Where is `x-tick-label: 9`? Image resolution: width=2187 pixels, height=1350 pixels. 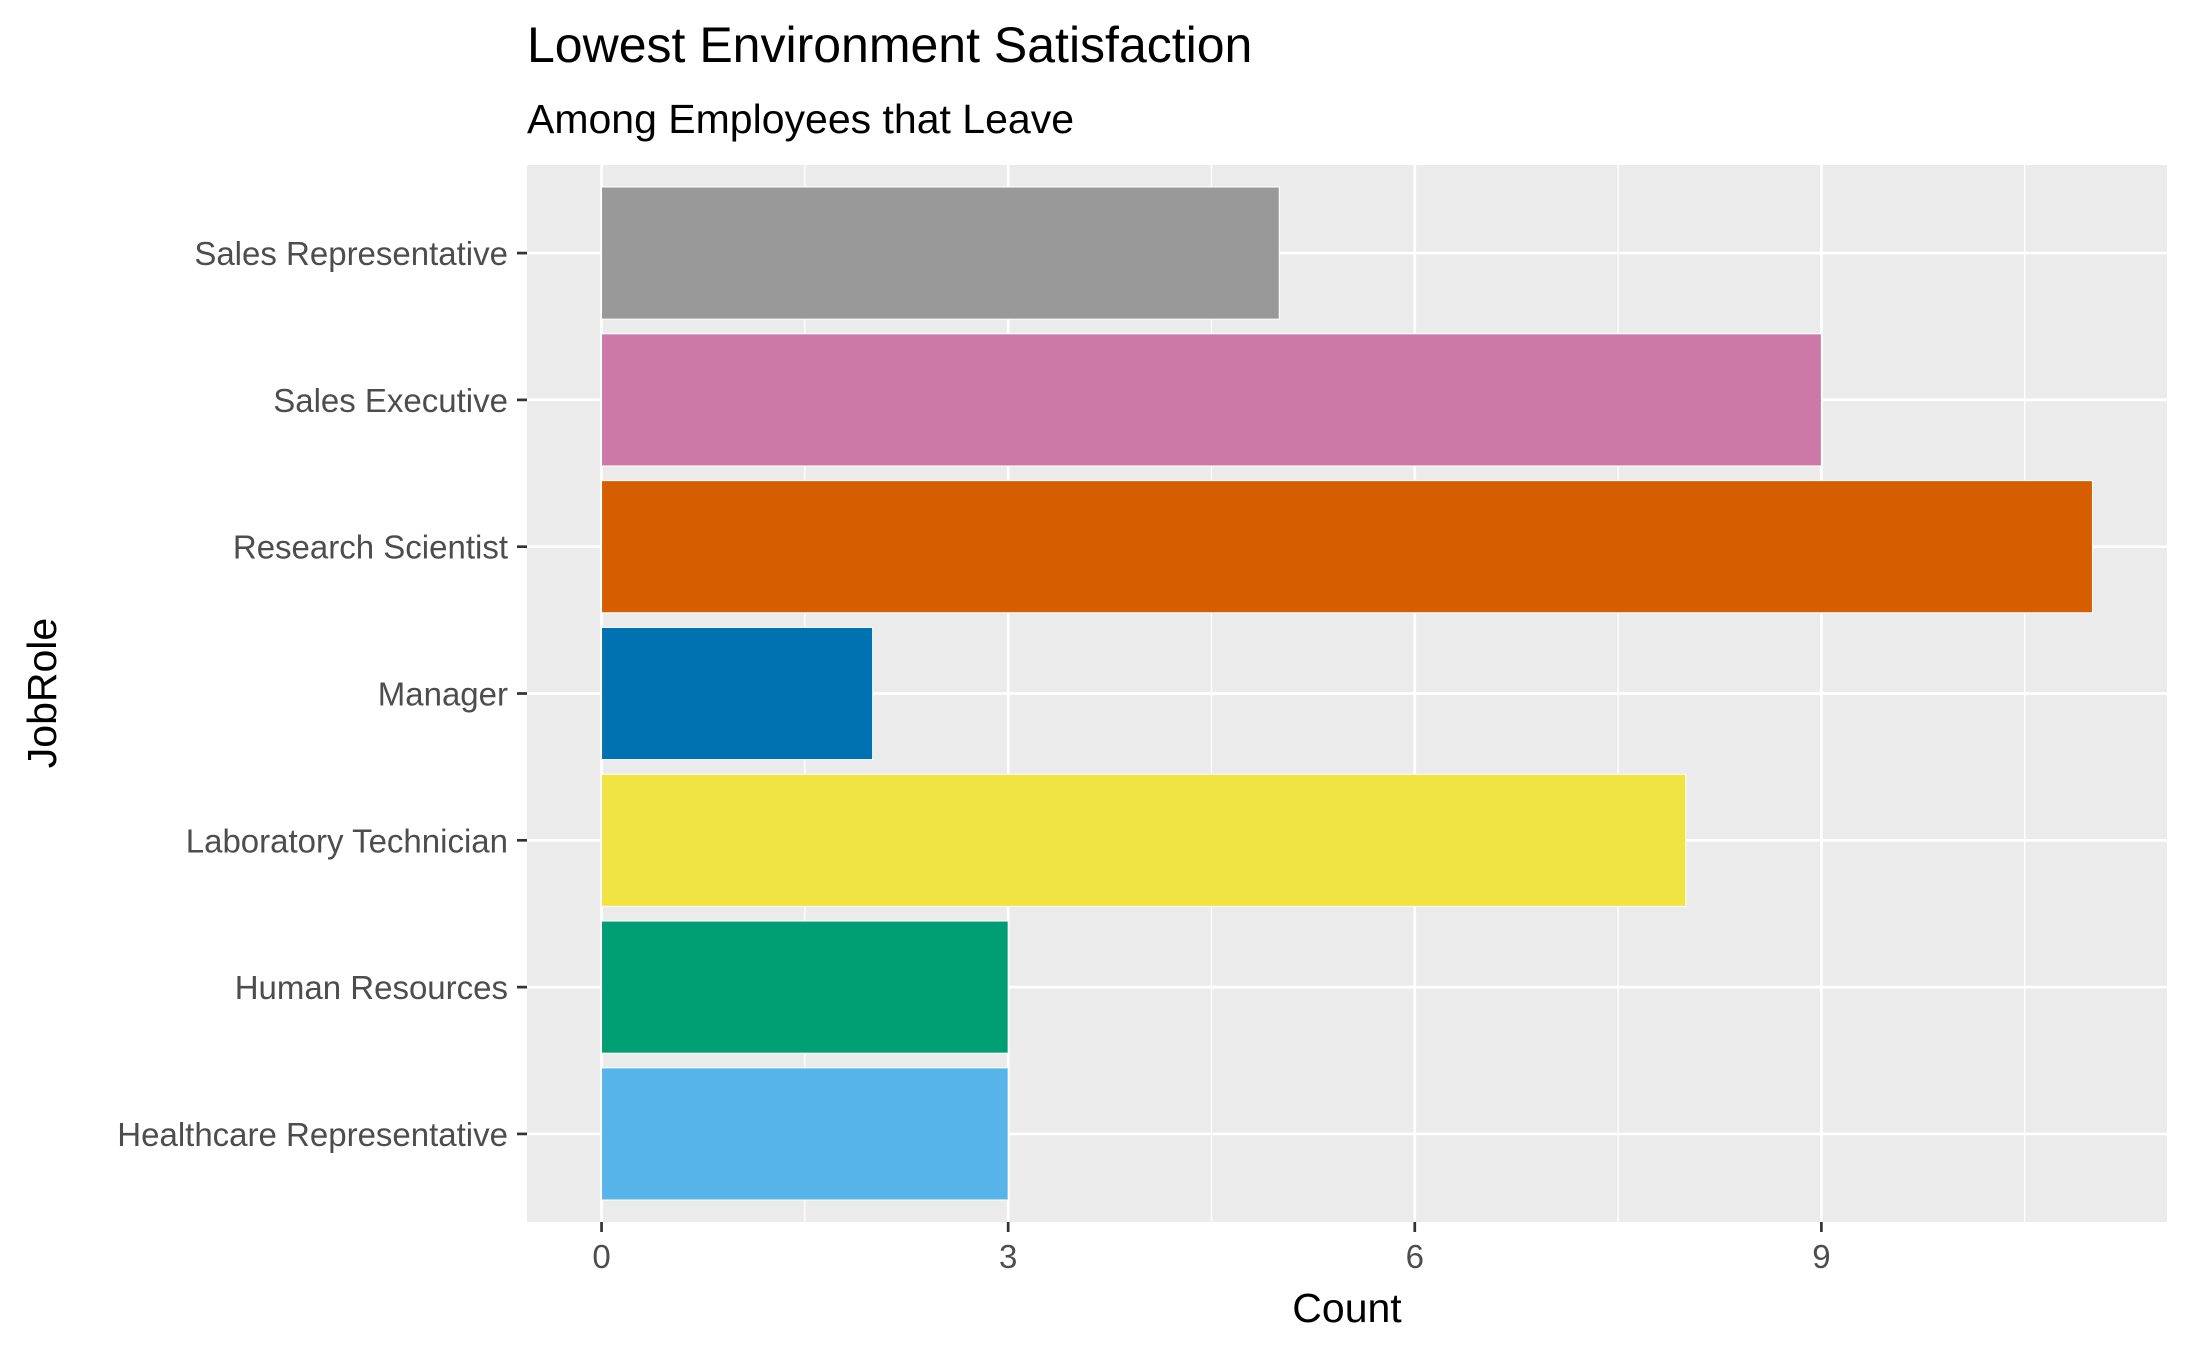
x-tick-label: 9 is located at coordinates (1821, 1256).